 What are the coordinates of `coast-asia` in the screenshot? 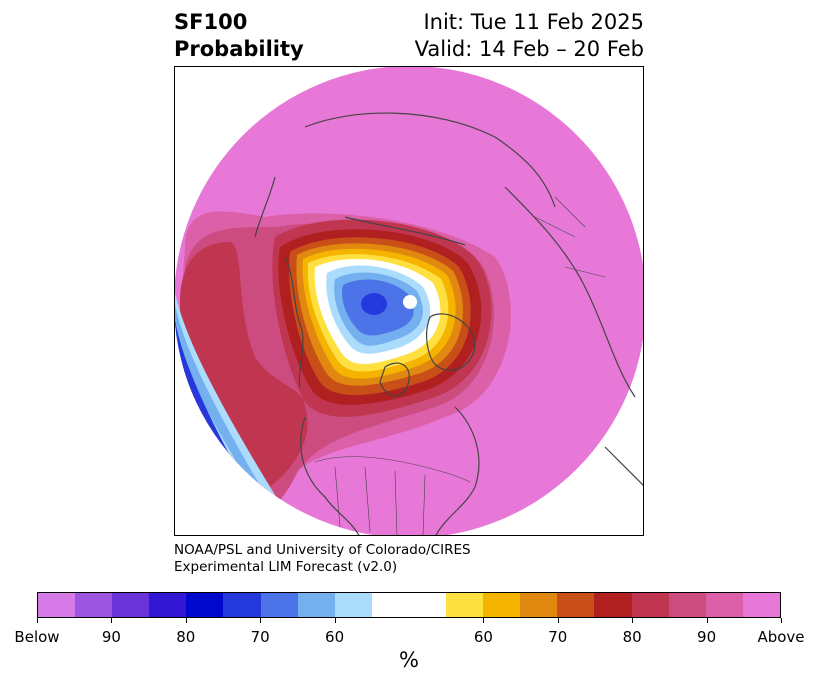 It's located at (430, 160).